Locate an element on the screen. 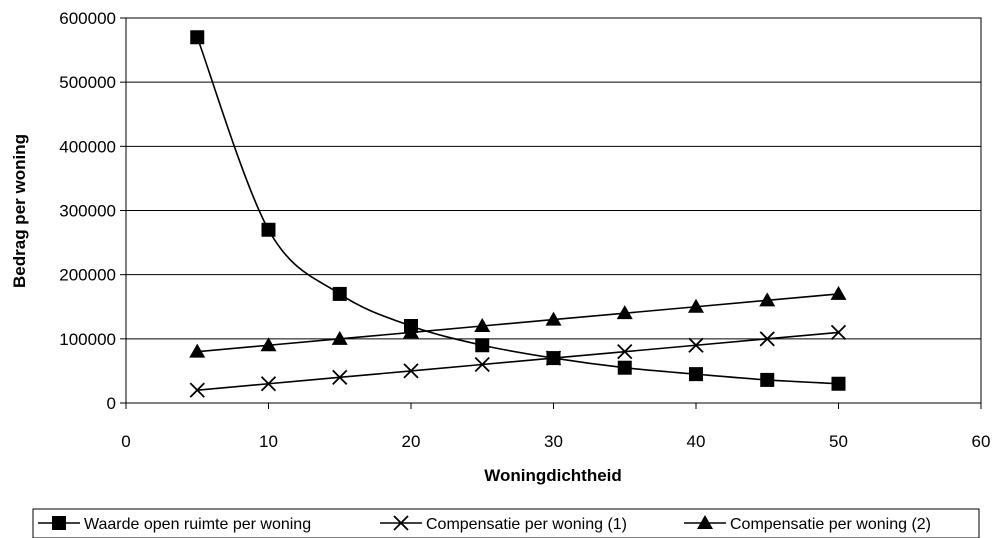  x-tick-label-20: 20 is located at coordinates (411, 441).